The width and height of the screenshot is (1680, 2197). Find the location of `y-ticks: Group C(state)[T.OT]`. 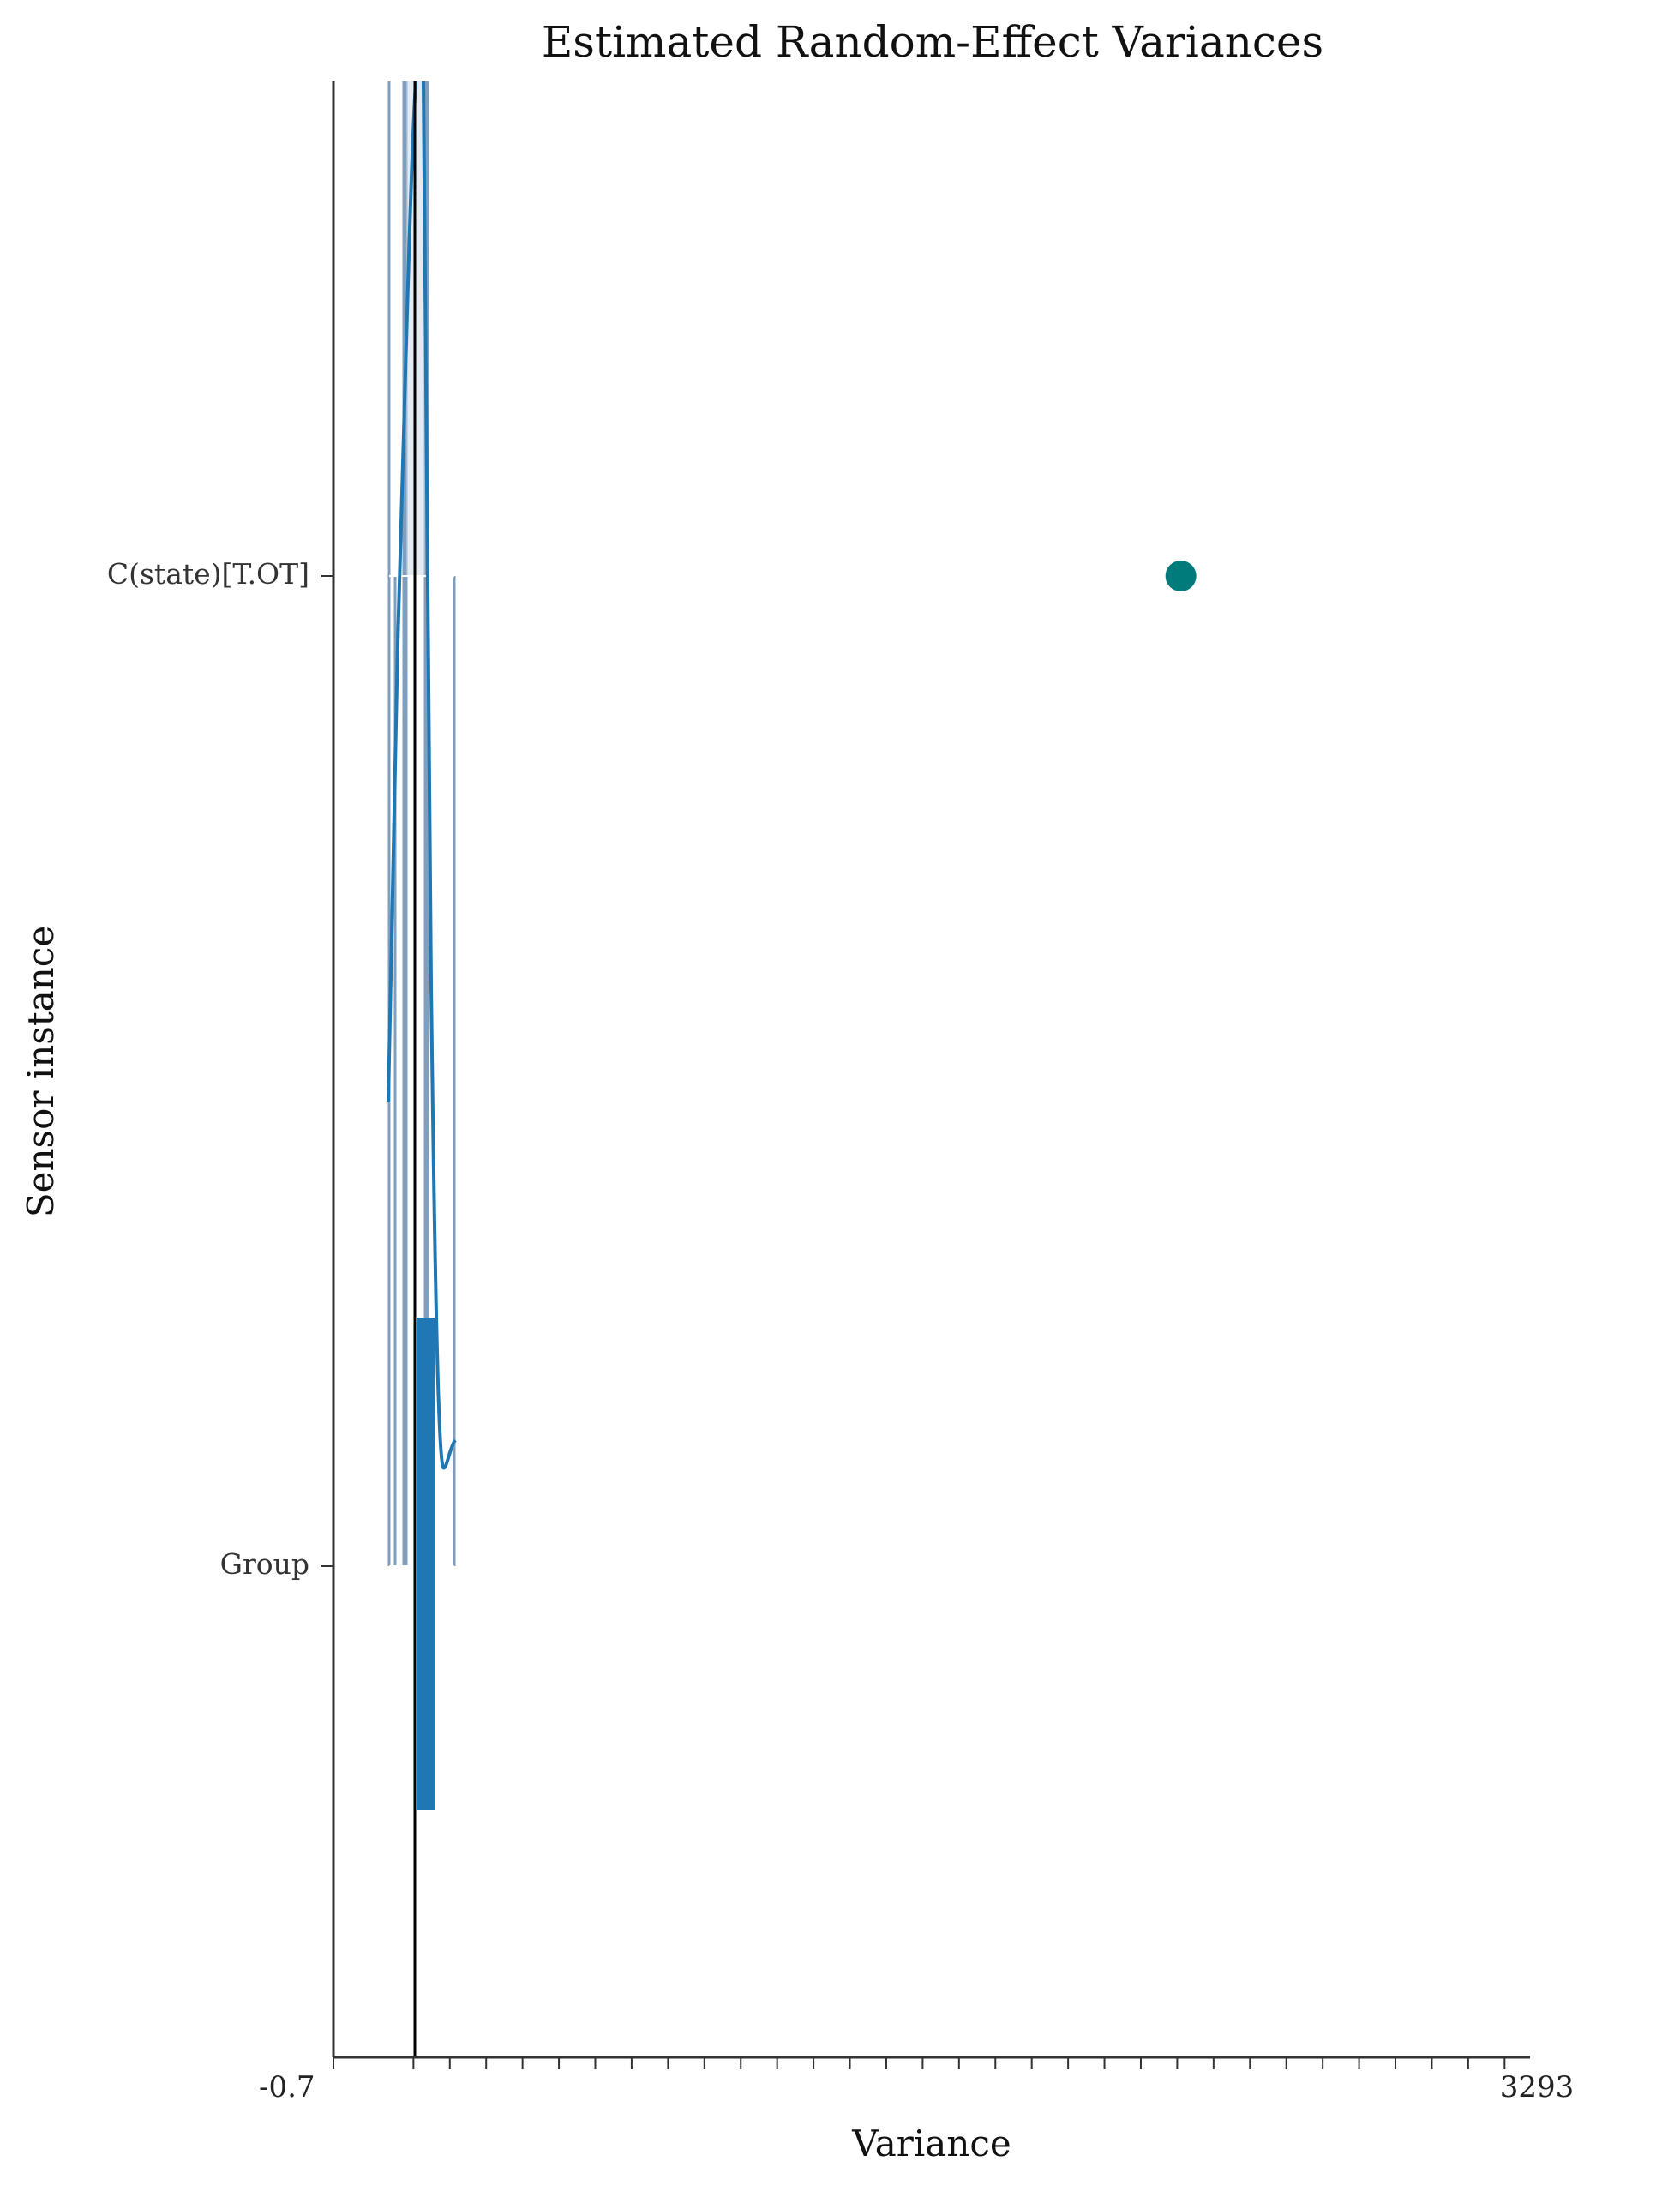

y-ticks: Group C(state)[T.OT] is located at coordinates (220, 1069).